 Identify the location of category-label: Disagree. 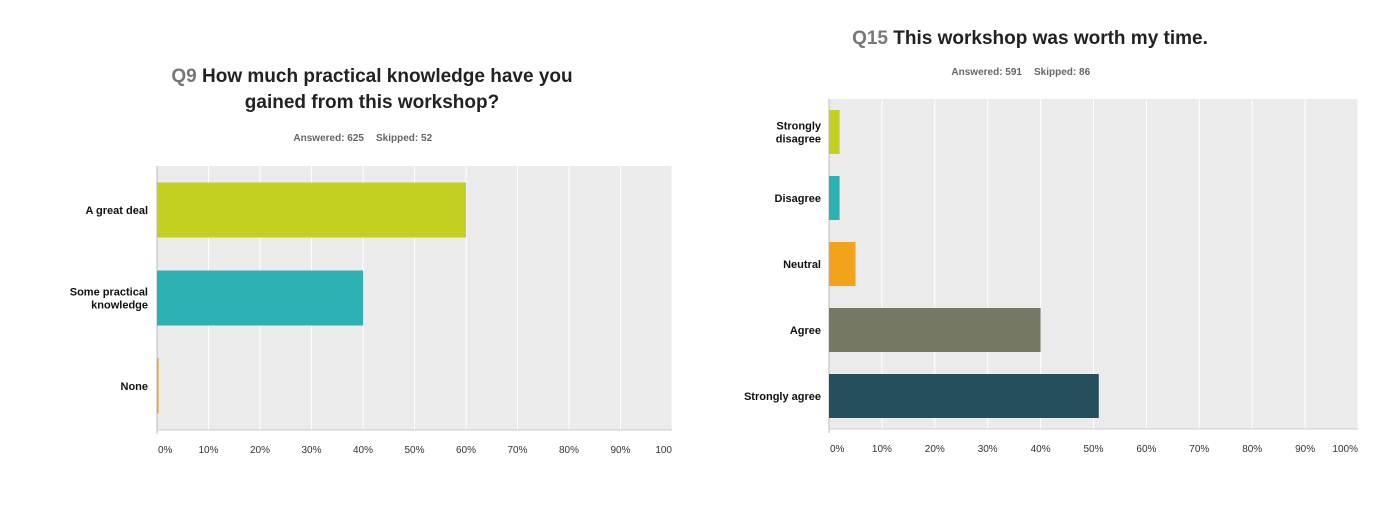
(798, 199).